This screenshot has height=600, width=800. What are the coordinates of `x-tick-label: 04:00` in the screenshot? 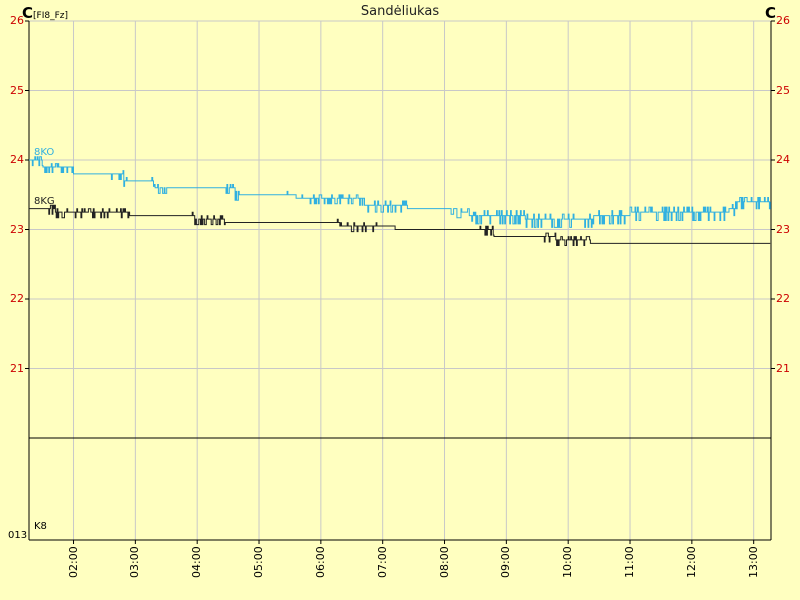 It's located at (197, 562).